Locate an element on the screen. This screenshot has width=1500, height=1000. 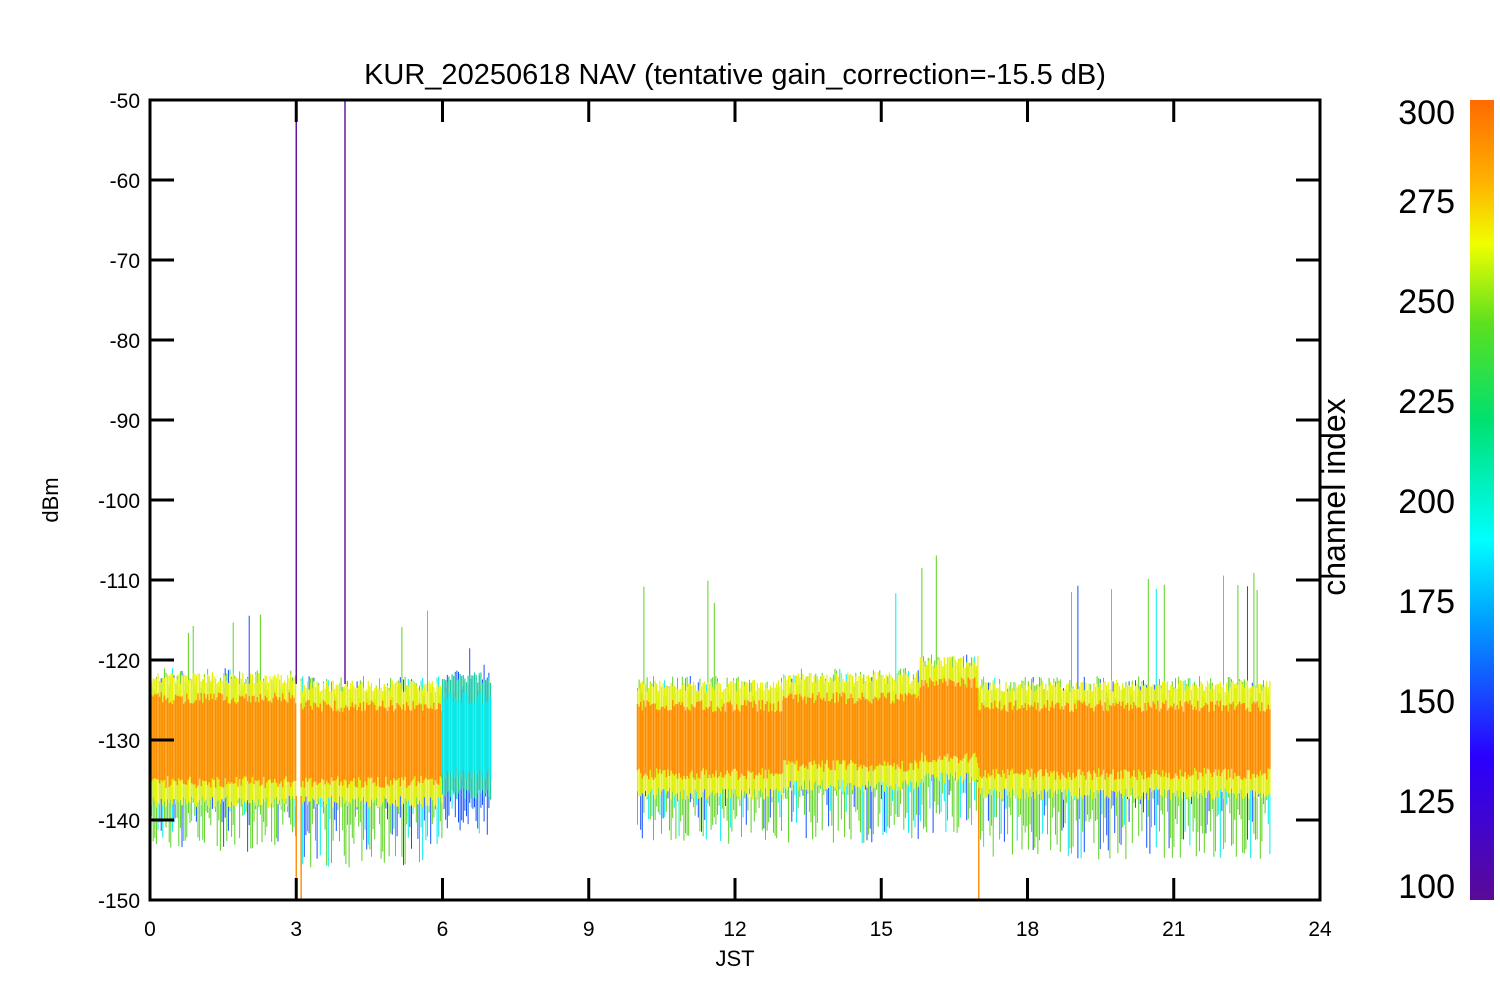
colorbar-tick-label-6: 150 is located at coordinates (1426, 702).